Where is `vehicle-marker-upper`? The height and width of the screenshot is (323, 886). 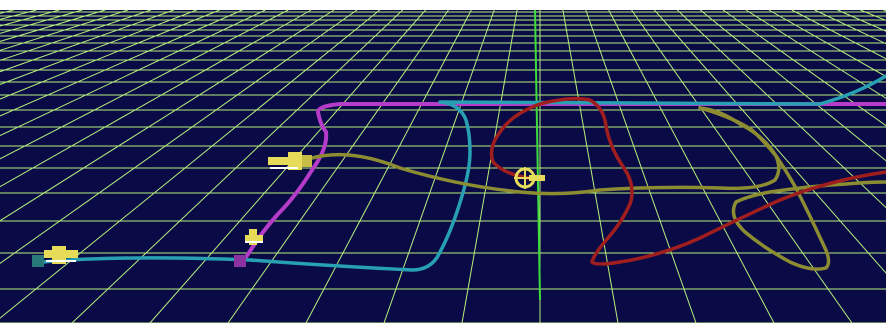
vehicle-marker-upper is located at coordinates (290, 161).